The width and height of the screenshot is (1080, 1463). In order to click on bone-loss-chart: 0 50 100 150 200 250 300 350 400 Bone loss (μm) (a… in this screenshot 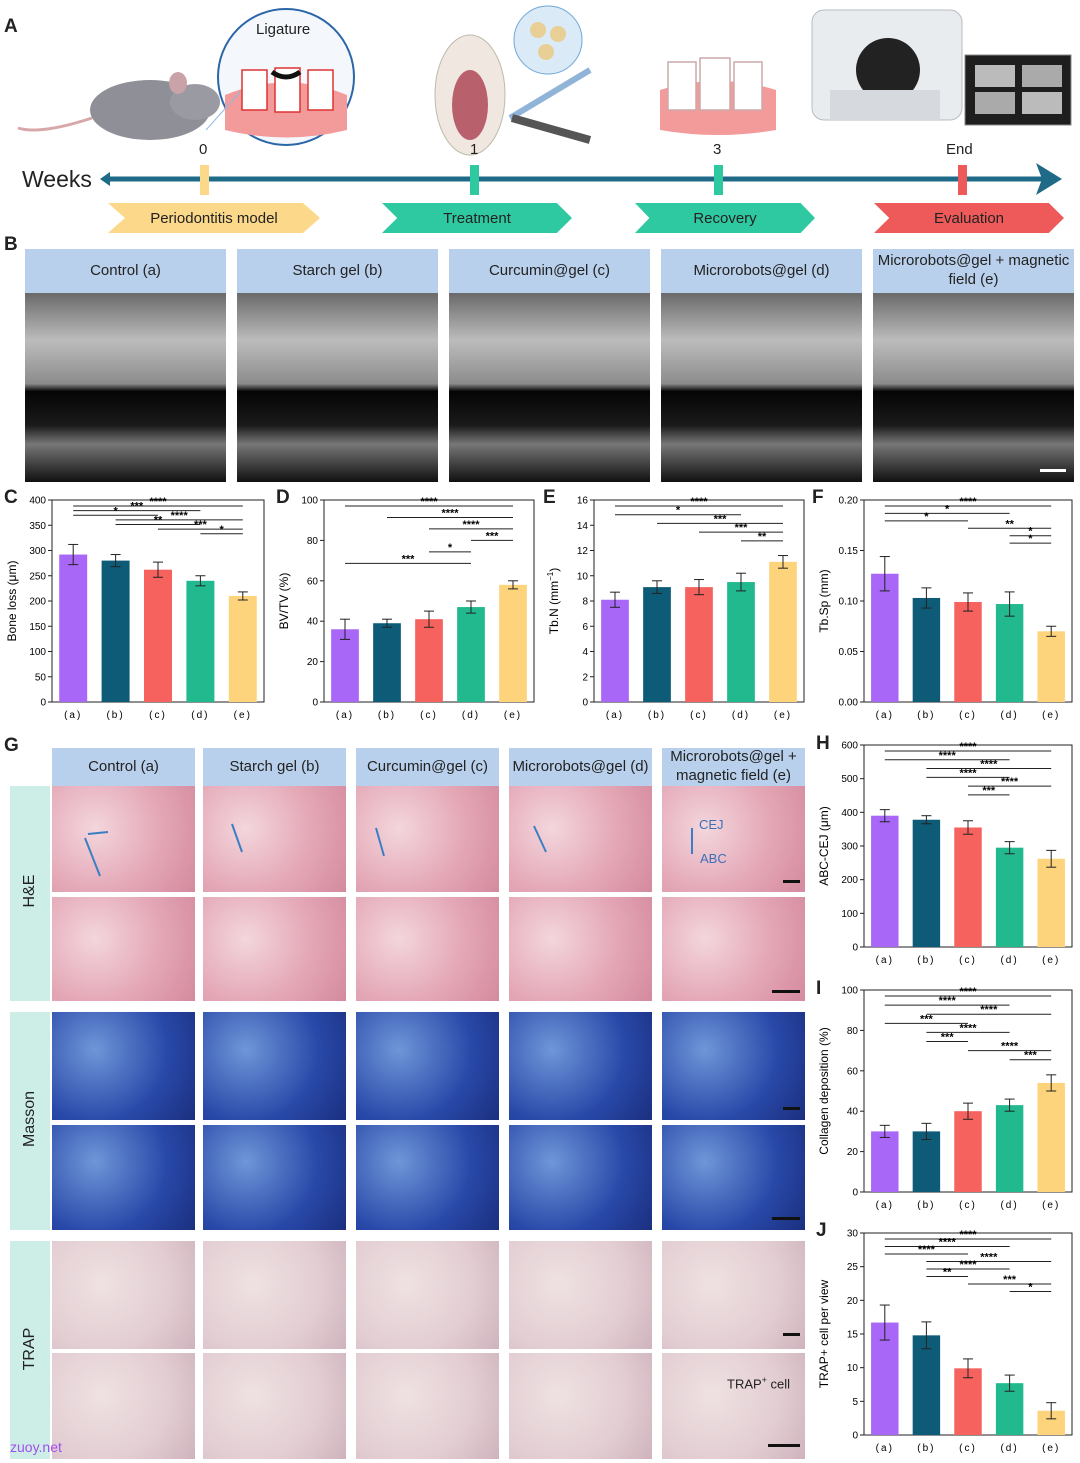, I will do `click(135, 608)`.